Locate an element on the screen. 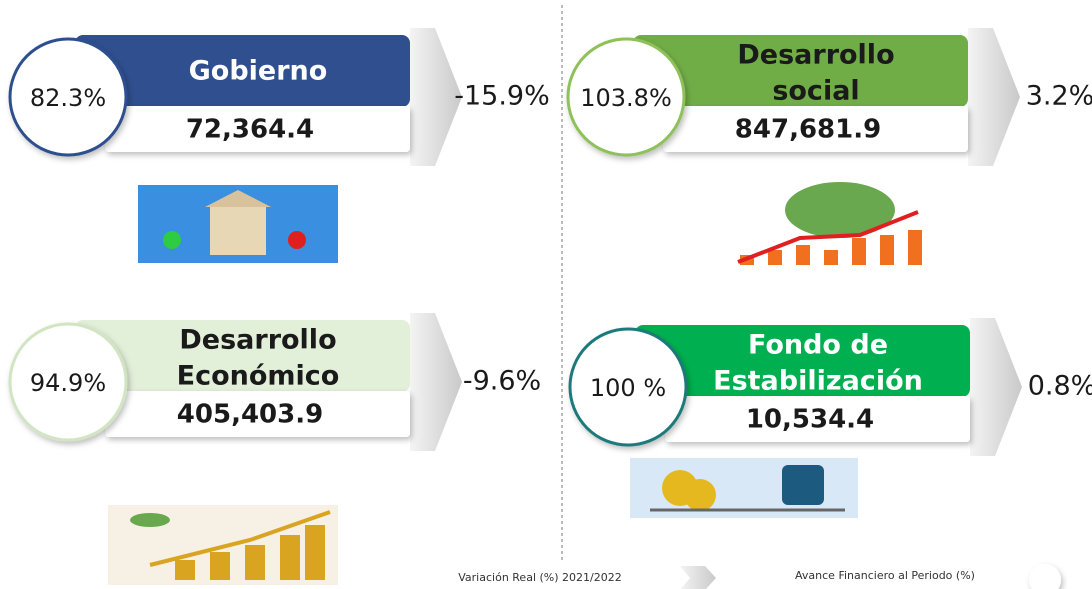 The width and height of the screenshot is (1092, 589). amount: 405,403.9 is located at coordinates (250, 415).